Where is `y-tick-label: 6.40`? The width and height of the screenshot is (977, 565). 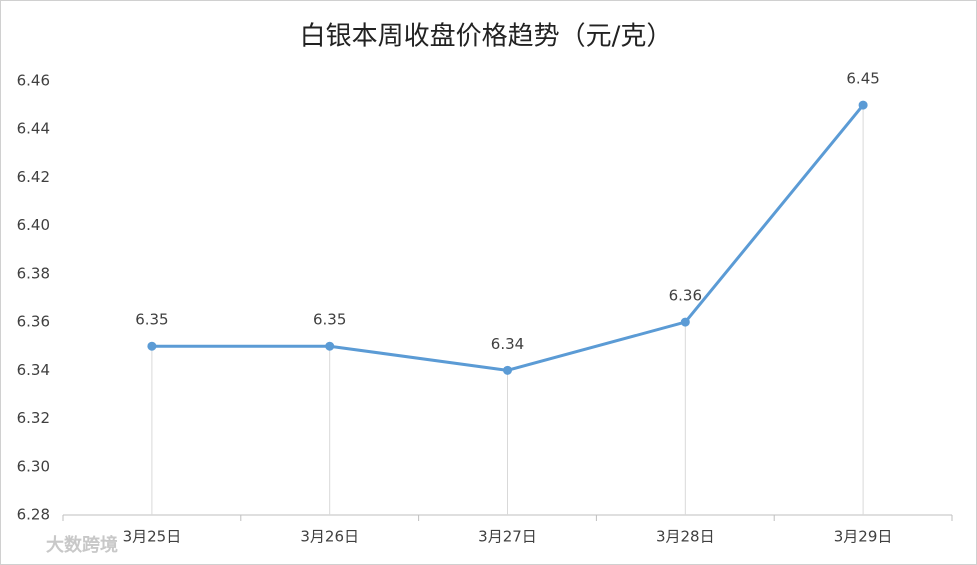
y-tick-label: 6.40 is located at coordinates (33, 225).